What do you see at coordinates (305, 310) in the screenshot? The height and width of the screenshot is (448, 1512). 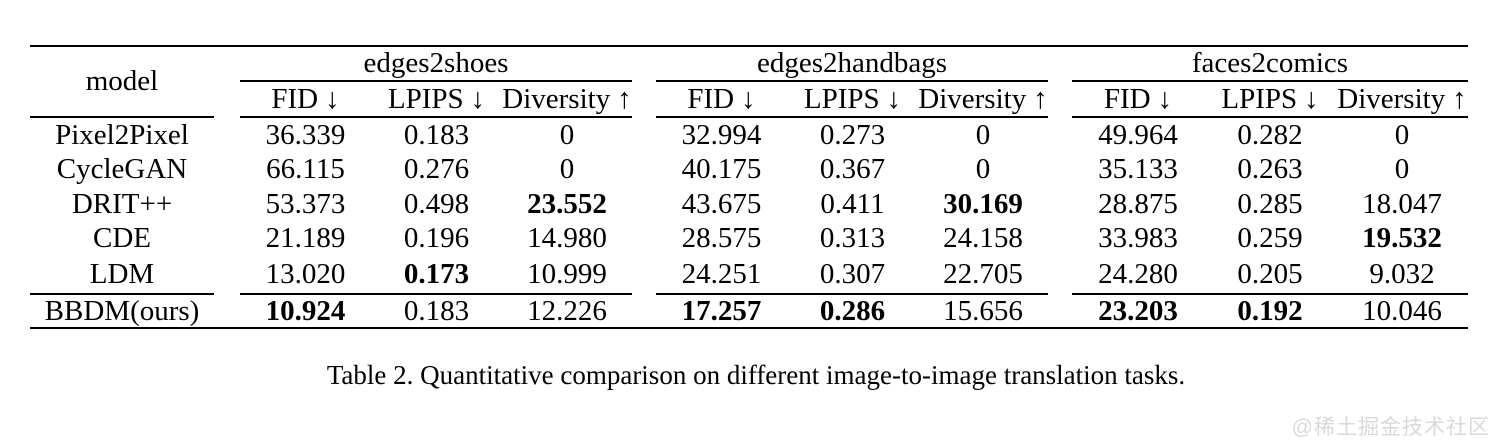 I see `value-cell: 10.924` at bounding box center [305, 310].